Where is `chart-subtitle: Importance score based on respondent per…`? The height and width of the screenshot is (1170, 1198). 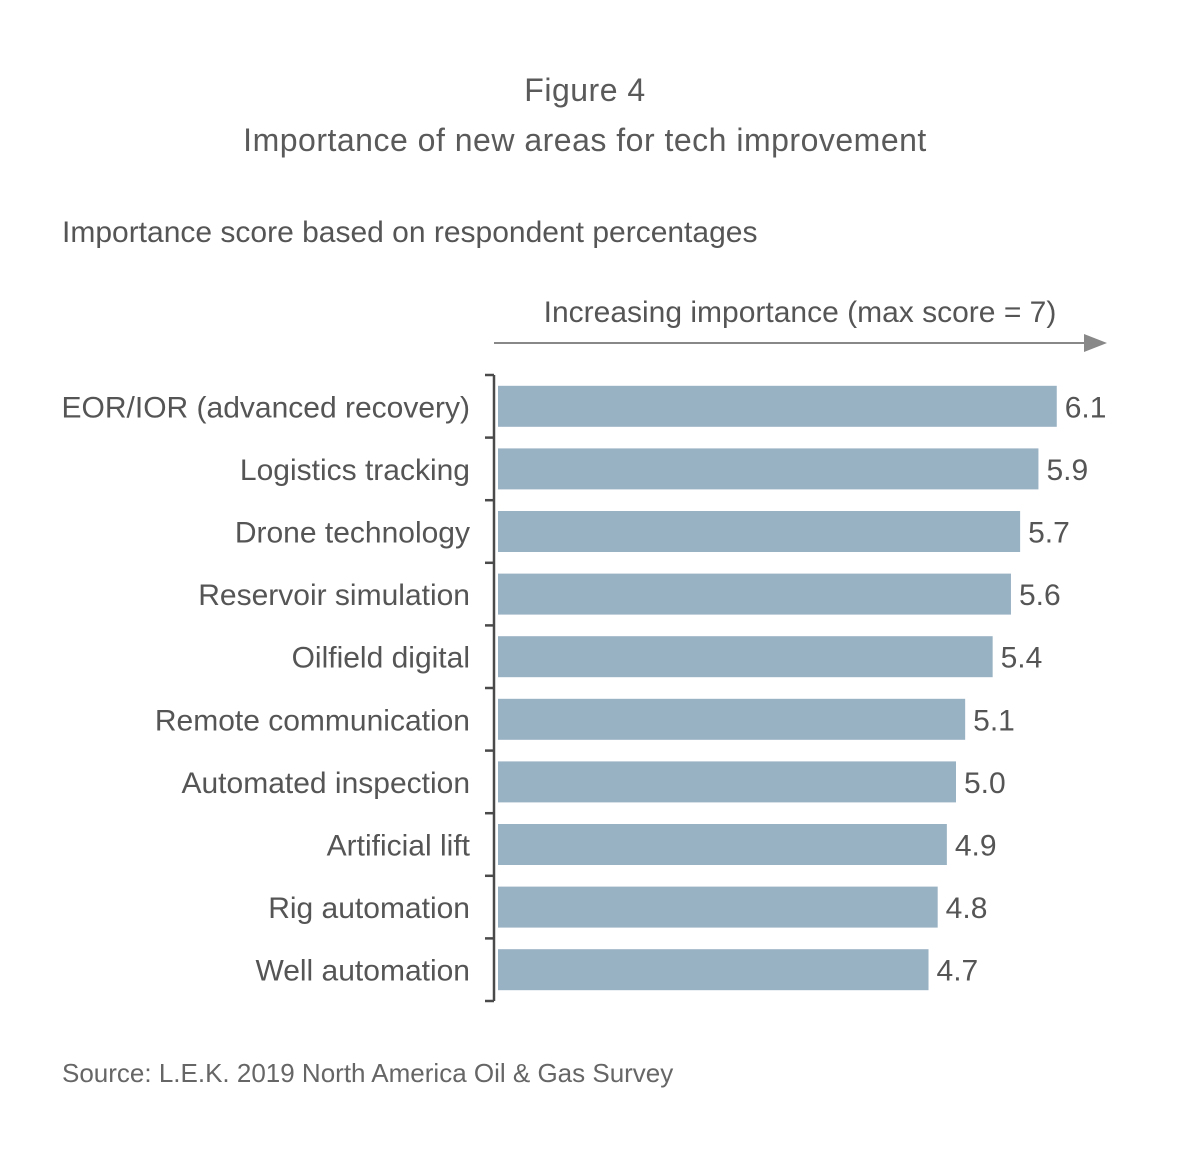
chart-subtitle: Importance score based on respondent per… is located at coordinates (410, 232).